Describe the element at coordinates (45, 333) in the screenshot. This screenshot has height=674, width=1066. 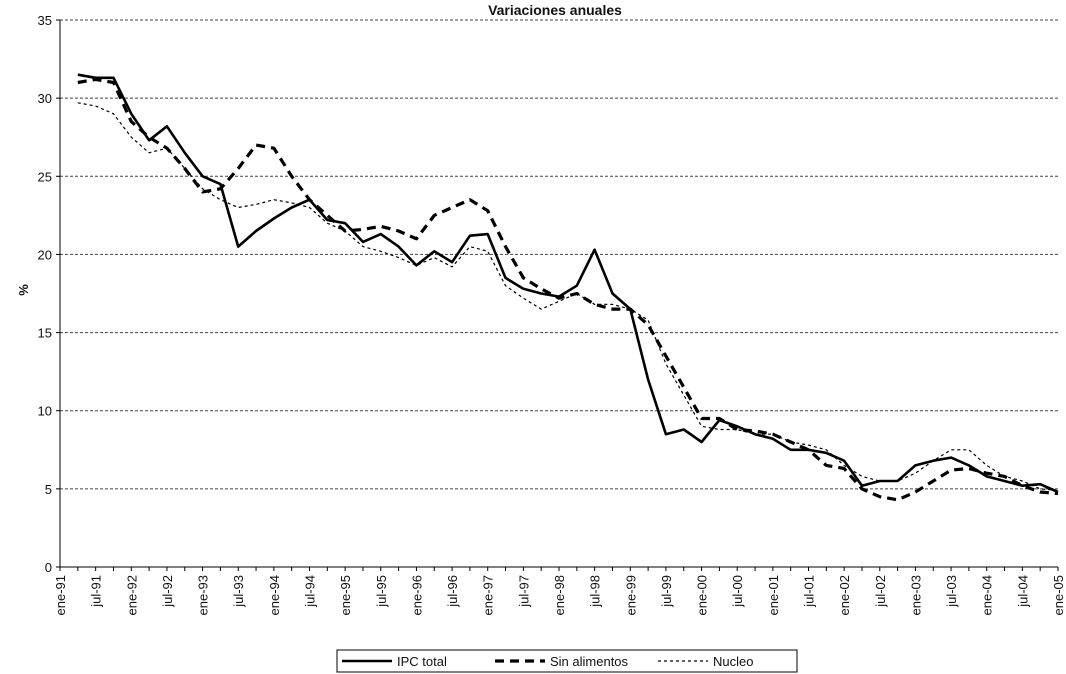
I see `y-tick-label: 15` at that location.